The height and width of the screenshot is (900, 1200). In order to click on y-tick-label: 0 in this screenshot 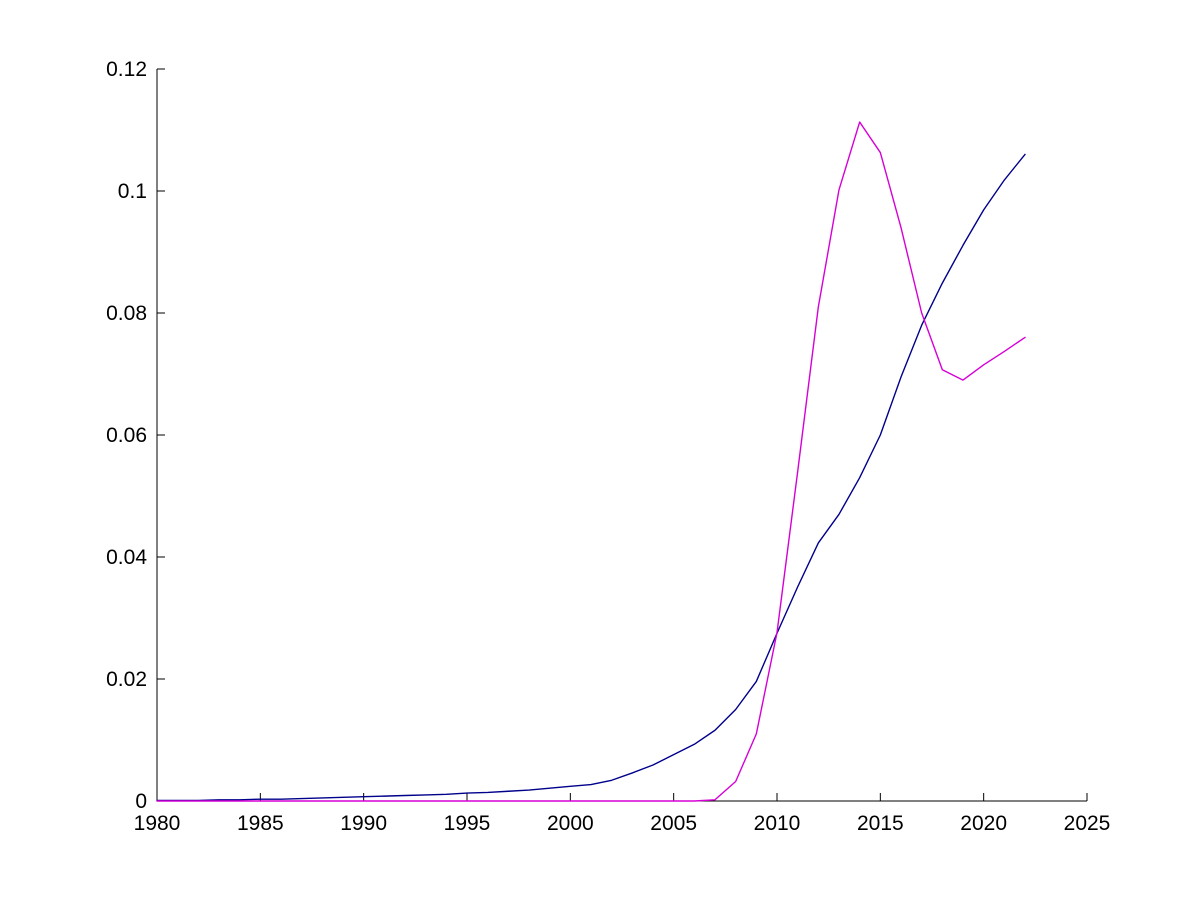, I will do `click(141, 801)`.